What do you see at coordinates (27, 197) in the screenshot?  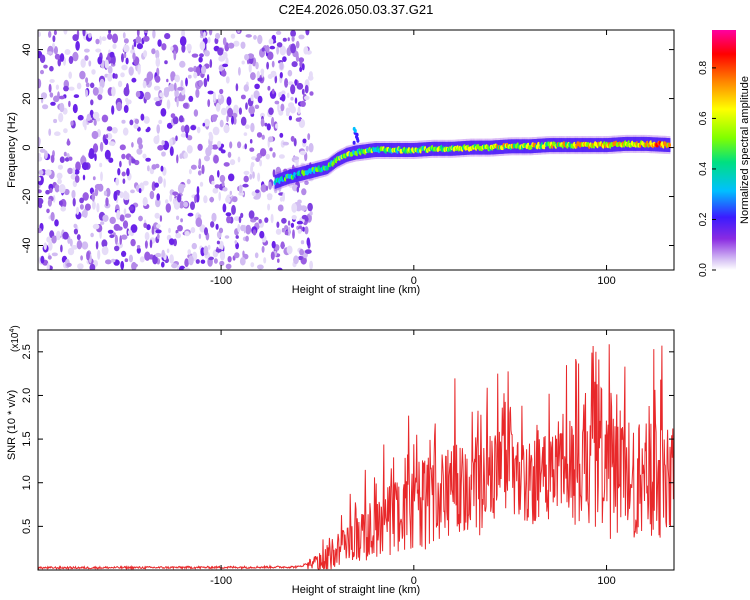 I see `y-tick-label: -20` at bounding box center [27, 197].